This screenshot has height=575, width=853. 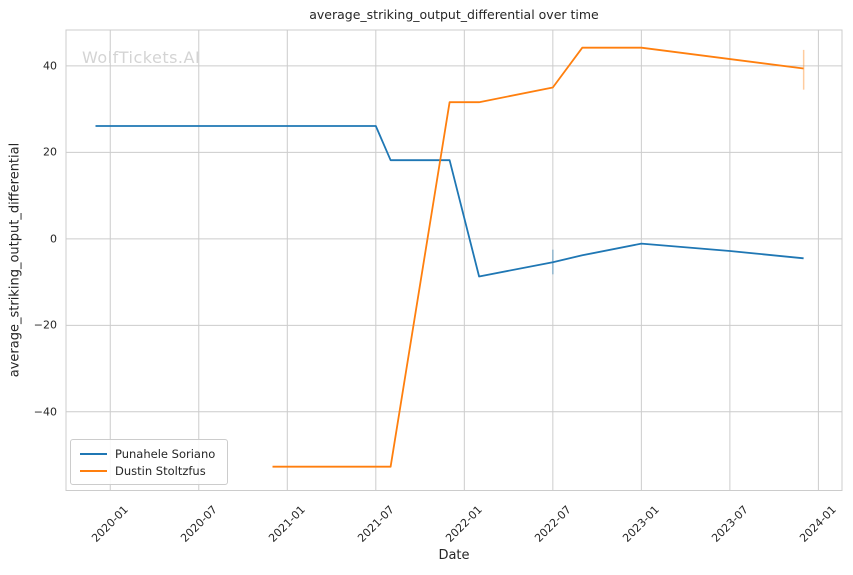 I want to click on legend: Punahele Soriano Dustin Stoltzfus, so click(x=149, y=462).